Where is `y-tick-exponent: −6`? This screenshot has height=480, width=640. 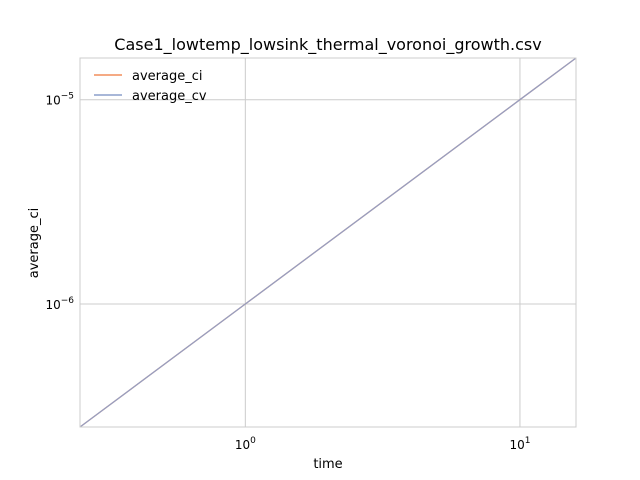 y-tick-exponent: −6 is located at coordinates (68, 301).